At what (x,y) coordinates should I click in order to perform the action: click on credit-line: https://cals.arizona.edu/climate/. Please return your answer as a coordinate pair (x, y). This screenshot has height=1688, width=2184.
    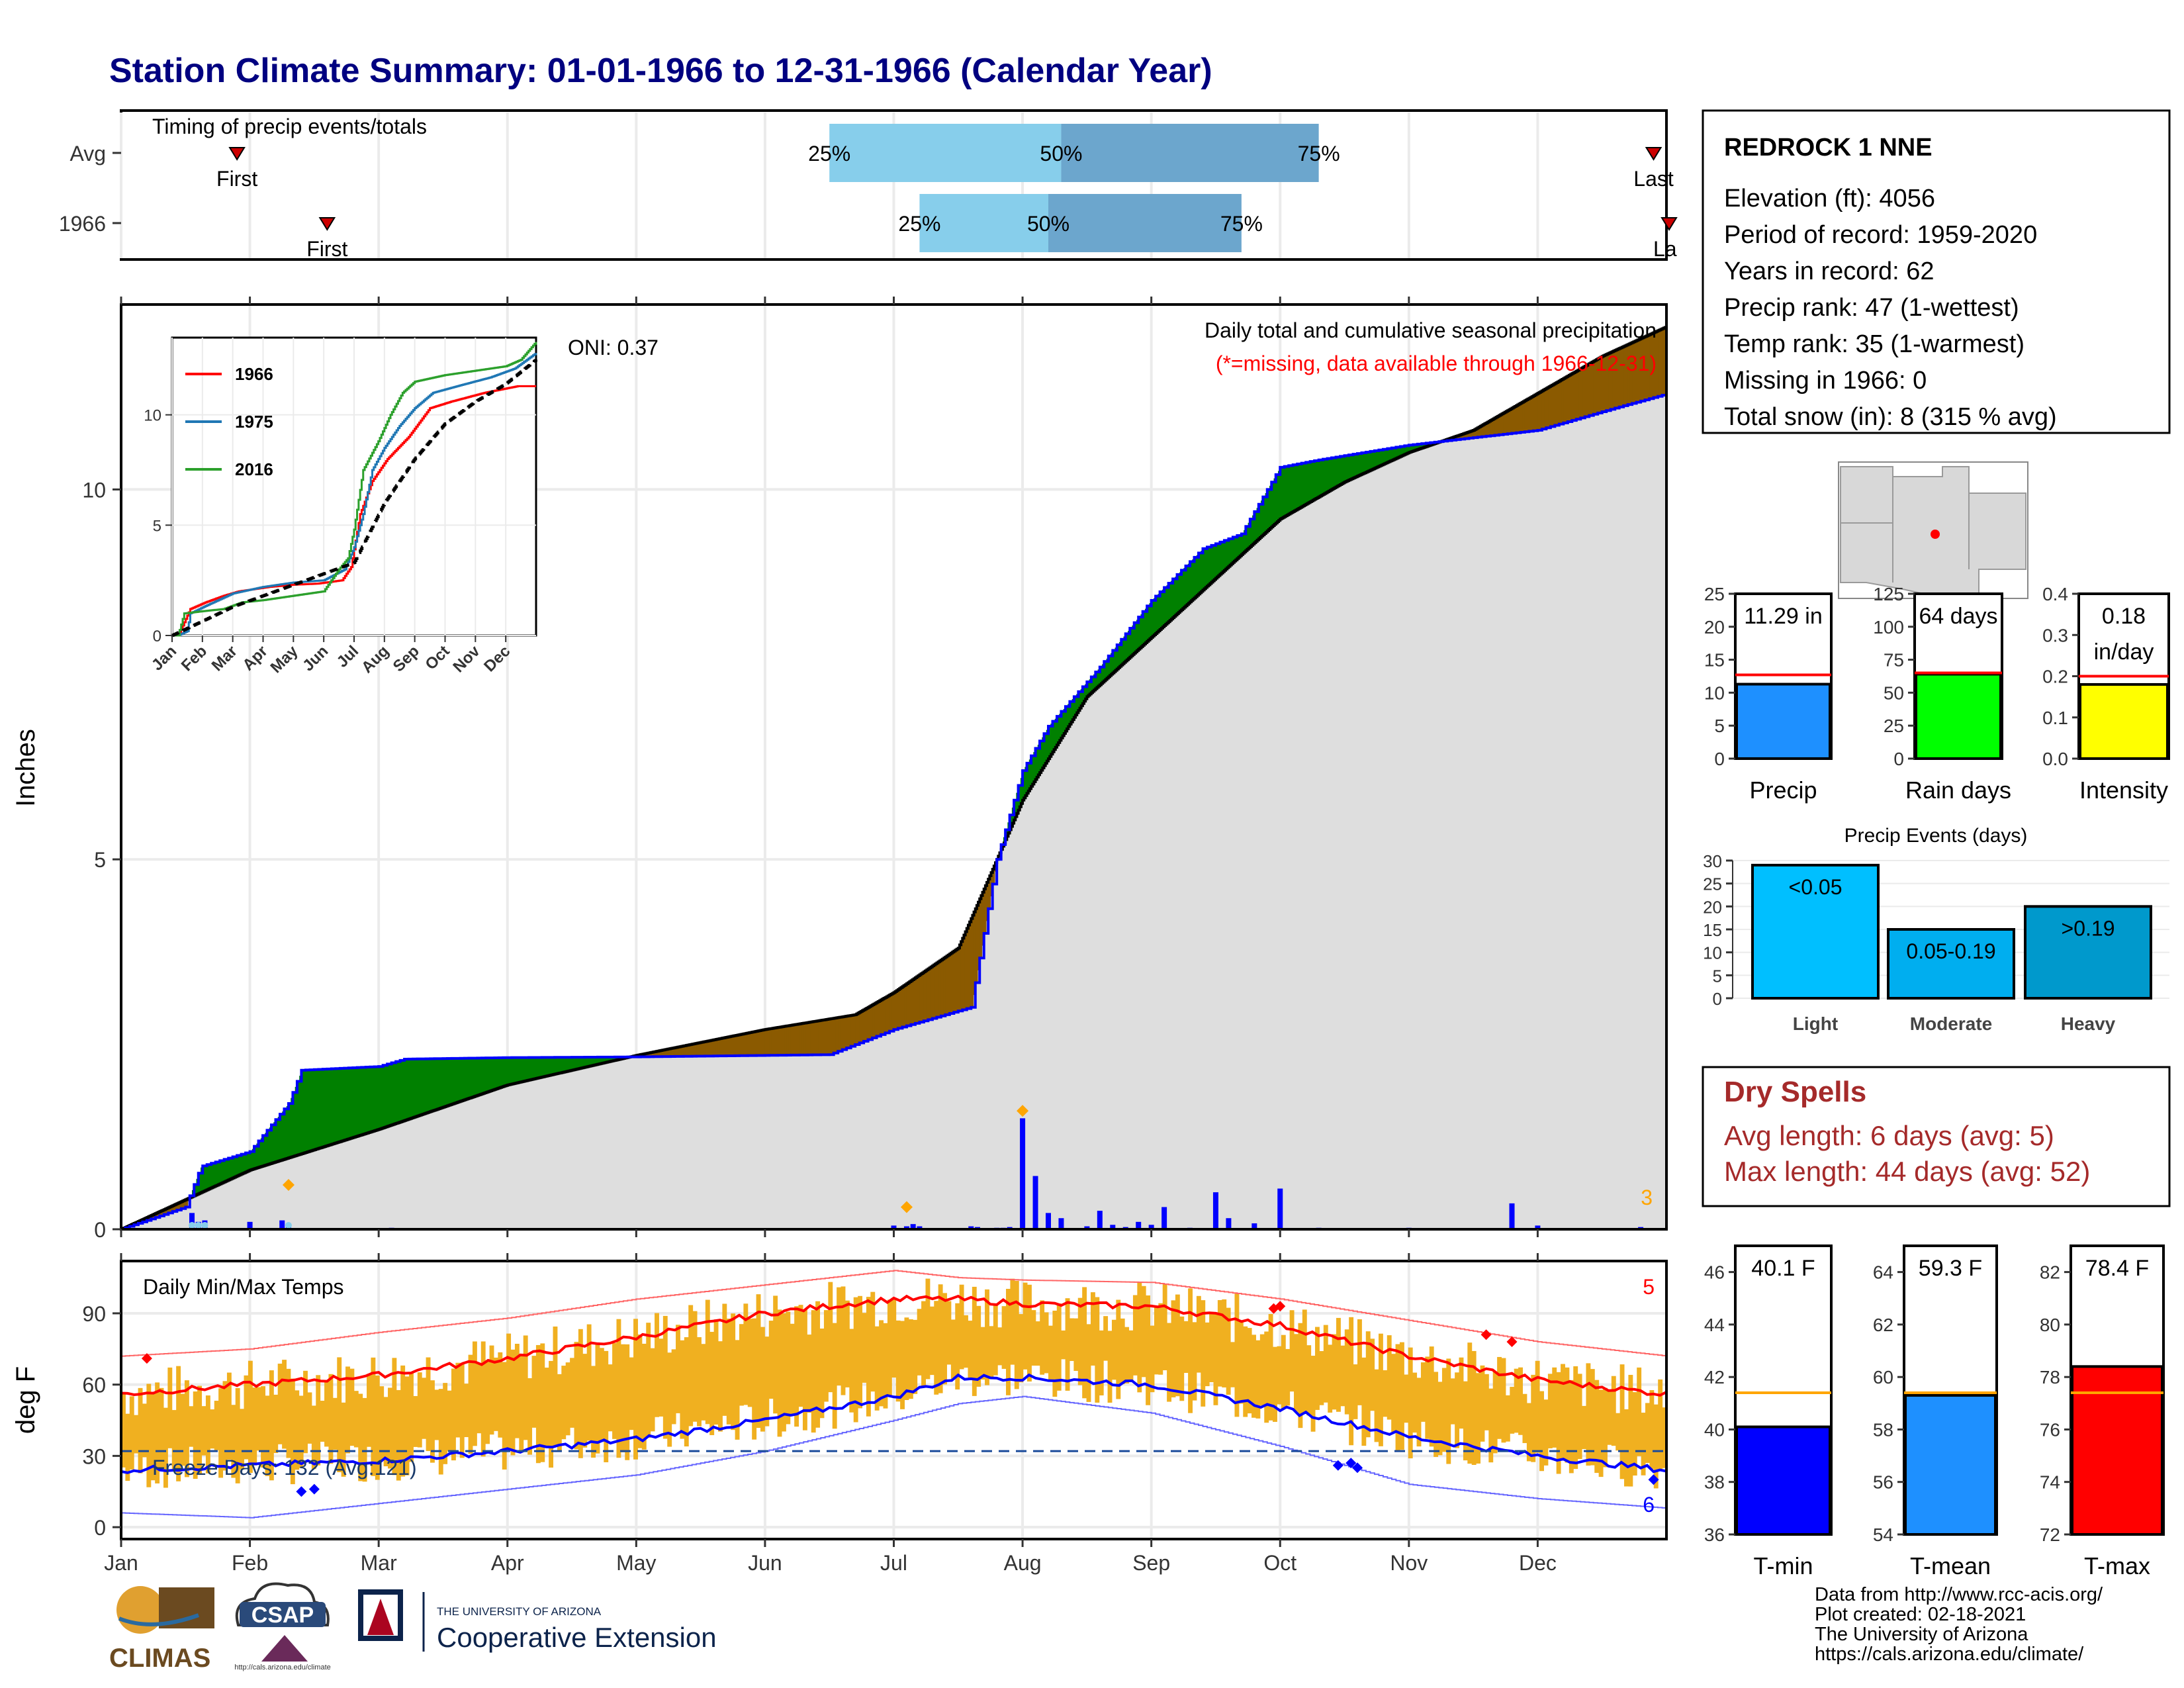
    Looking at the image, I should click on (1949, 1654).